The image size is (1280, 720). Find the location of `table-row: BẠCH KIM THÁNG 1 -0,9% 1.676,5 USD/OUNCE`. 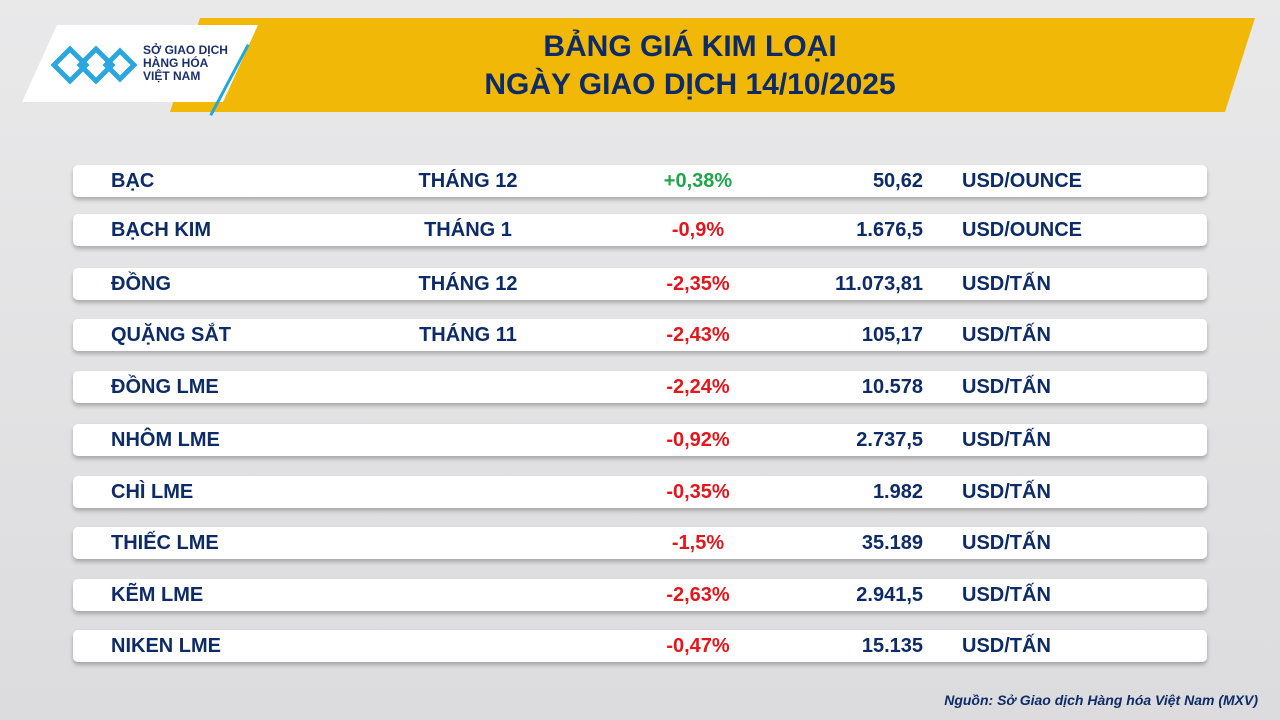

table-row: BẠCH KIM THÁNG 1 -0,9% 1.676,5 USD/OUNCE is located at coordinates (640, 230).